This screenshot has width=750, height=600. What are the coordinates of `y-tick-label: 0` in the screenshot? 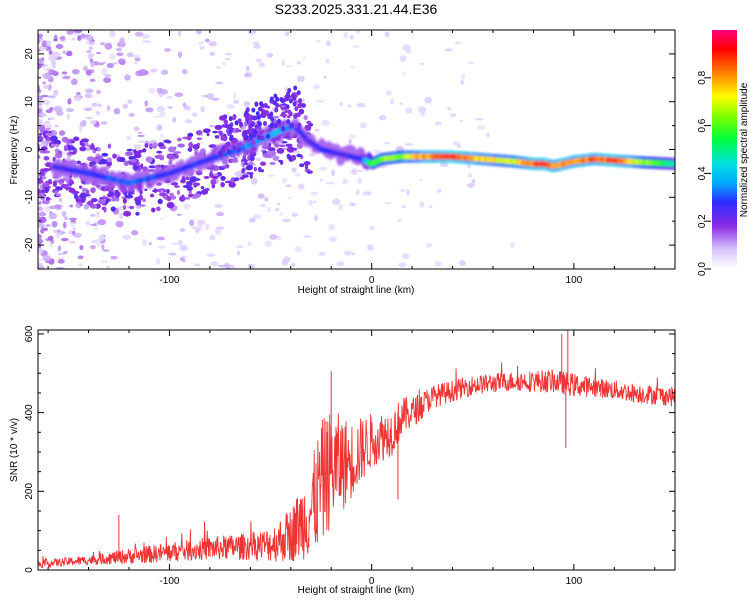 It's located at (29, 570).